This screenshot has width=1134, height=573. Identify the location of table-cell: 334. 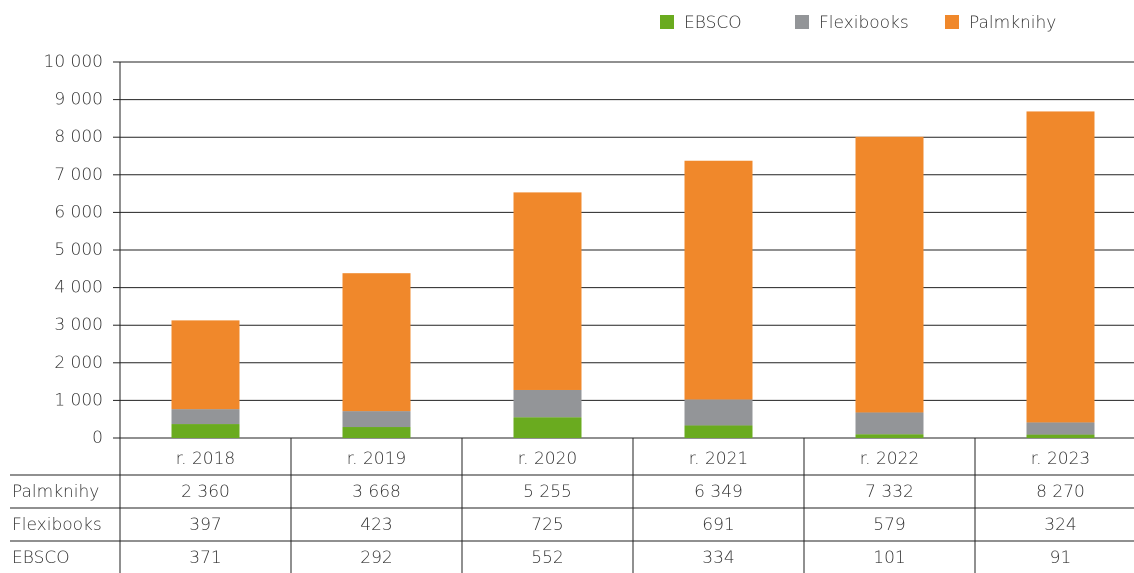
(718, 558).